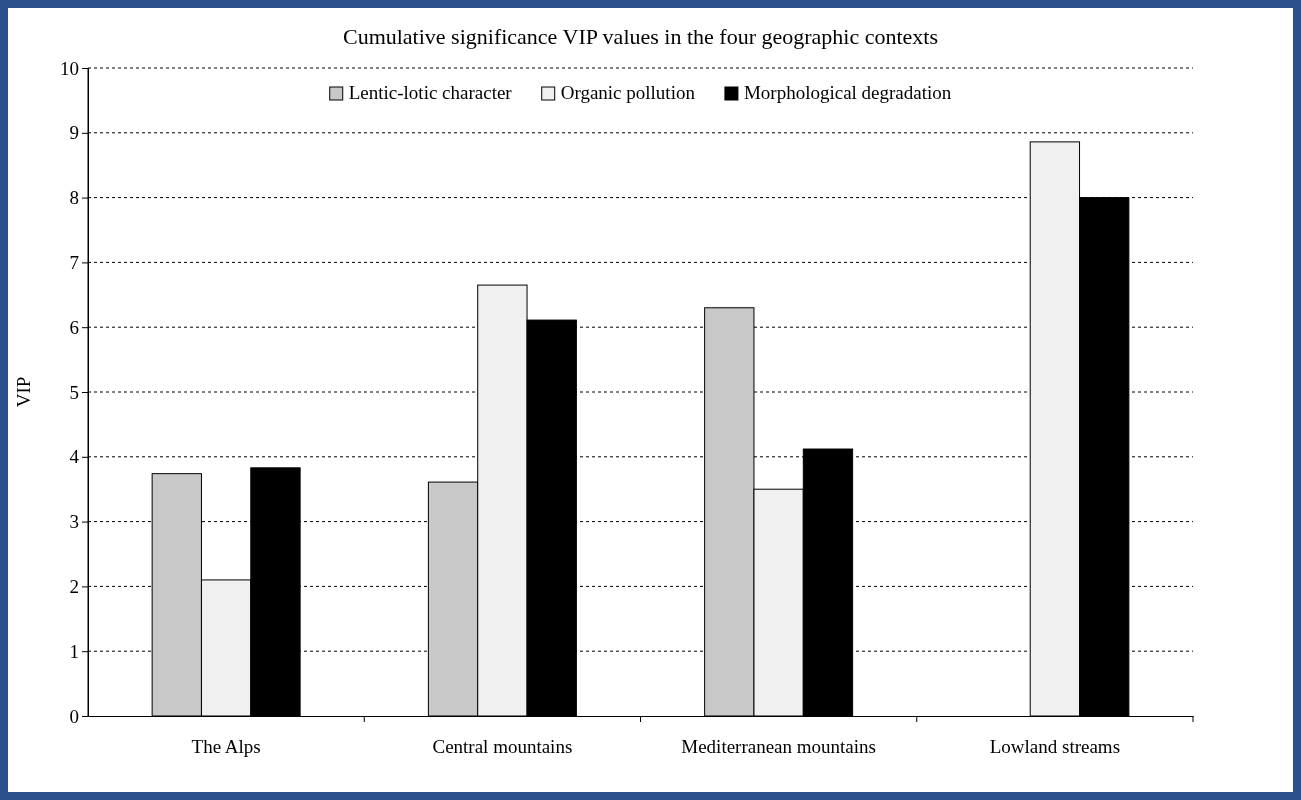  What do you see at coordinates (640, 36) in the screenshot?
I see `chart-title: Cumulative significance VIP values in the four geographic contexts` at bounding box center [640, 36].